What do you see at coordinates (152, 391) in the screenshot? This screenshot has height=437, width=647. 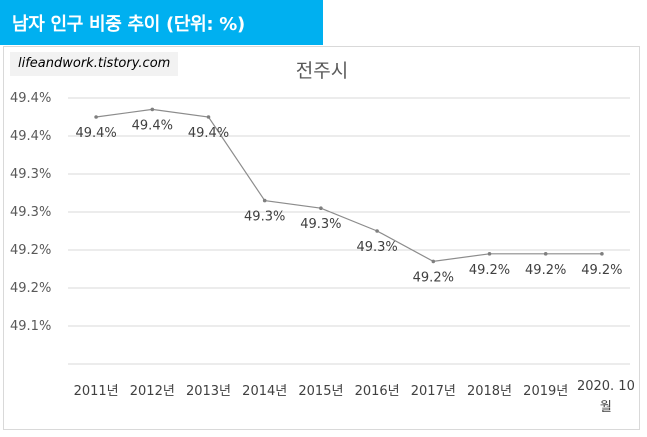 I see `x-tick-label: 2012년` at bounding box center [152, 391].